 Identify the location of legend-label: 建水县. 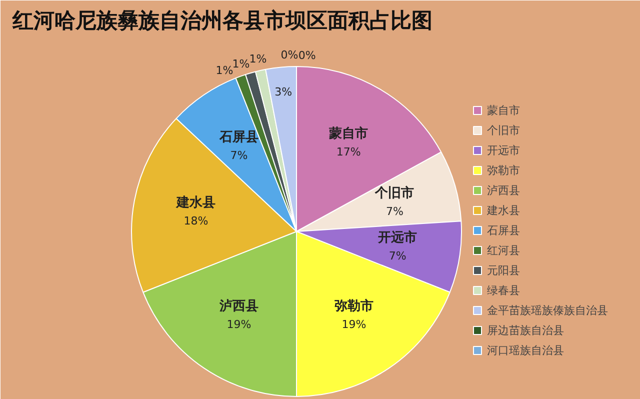
(503, 210).